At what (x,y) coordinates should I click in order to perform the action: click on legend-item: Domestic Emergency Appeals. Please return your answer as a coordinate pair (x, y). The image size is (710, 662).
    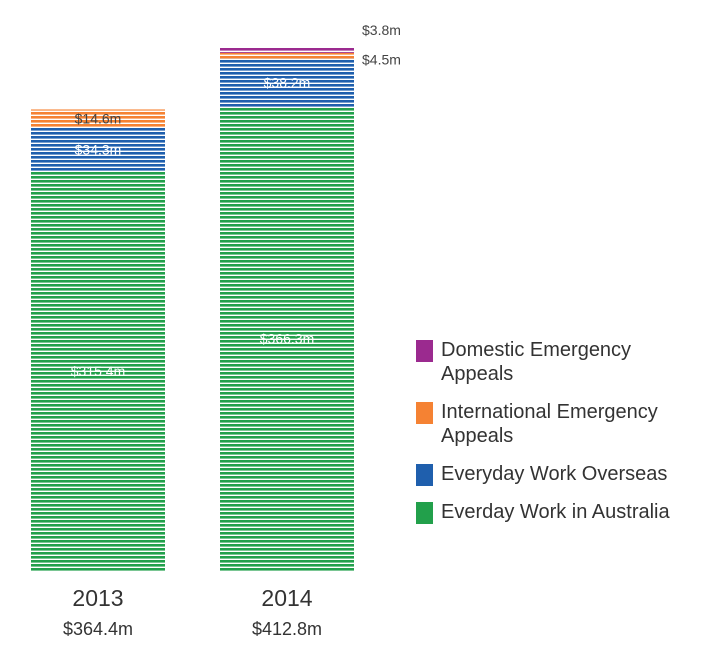
    Looking at the image, I should click on (561, 362).